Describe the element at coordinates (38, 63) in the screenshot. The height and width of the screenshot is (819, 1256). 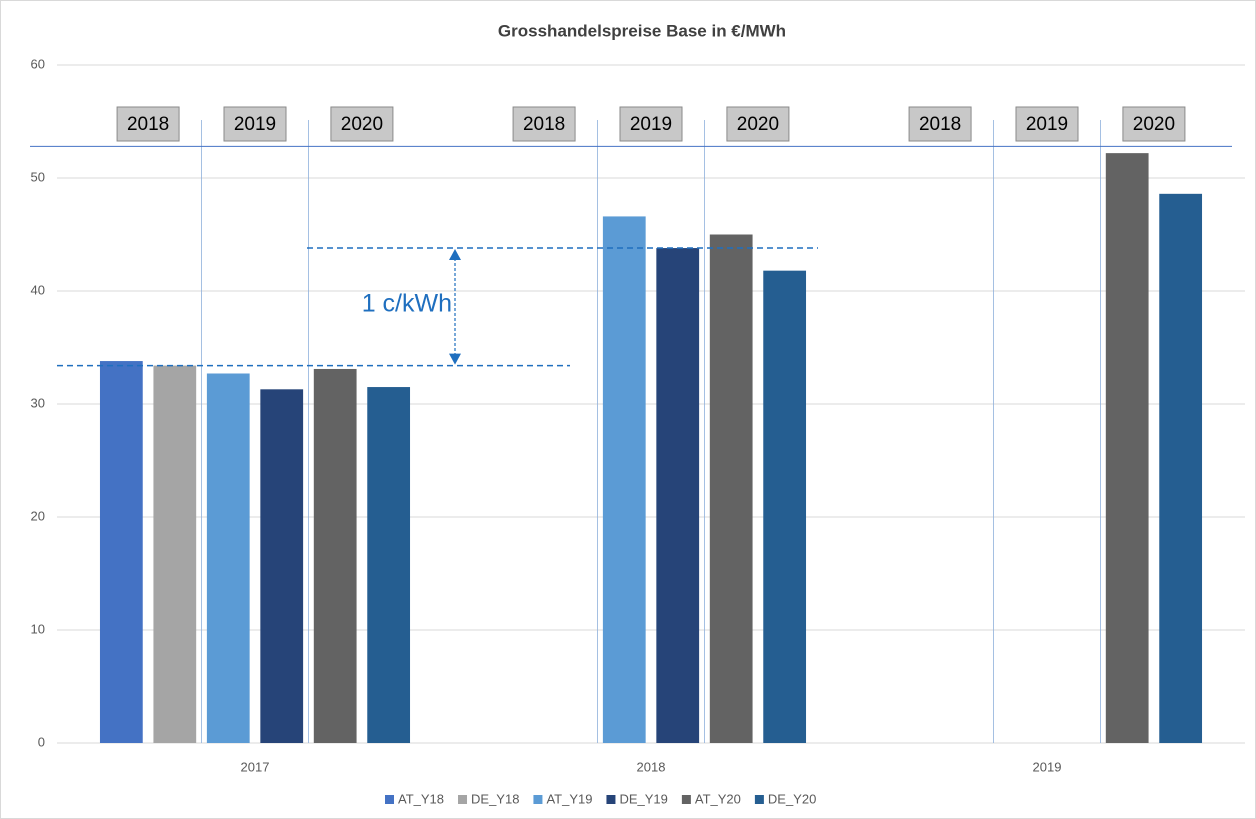
I see `y-tick-label: 60` at that location.